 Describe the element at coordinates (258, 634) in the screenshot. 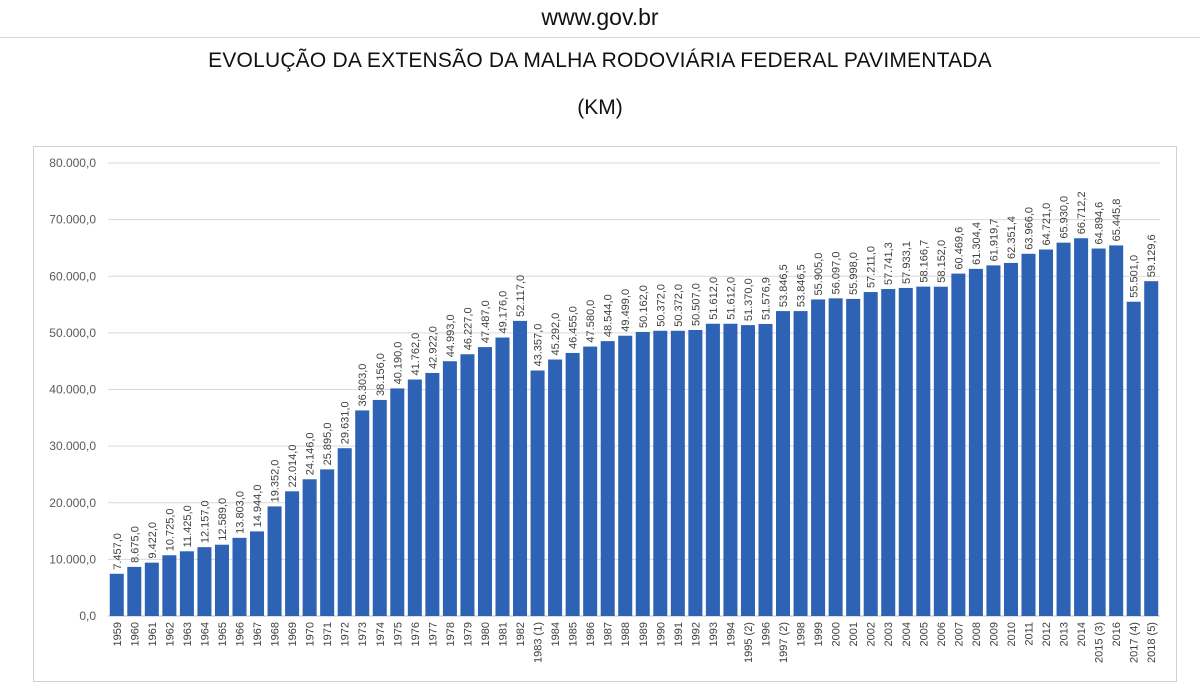

I see `x-tick-label: 1967` at that location.